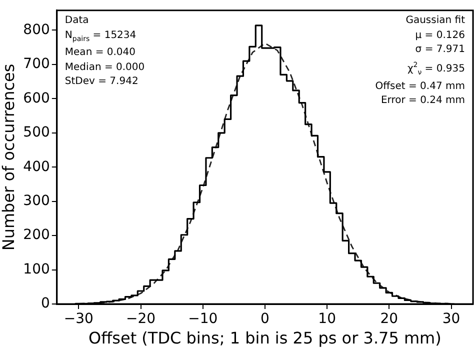  Describe the element at coordinates (36, 64) in the screenshot. I see `y-tick-label: 700` at that location.